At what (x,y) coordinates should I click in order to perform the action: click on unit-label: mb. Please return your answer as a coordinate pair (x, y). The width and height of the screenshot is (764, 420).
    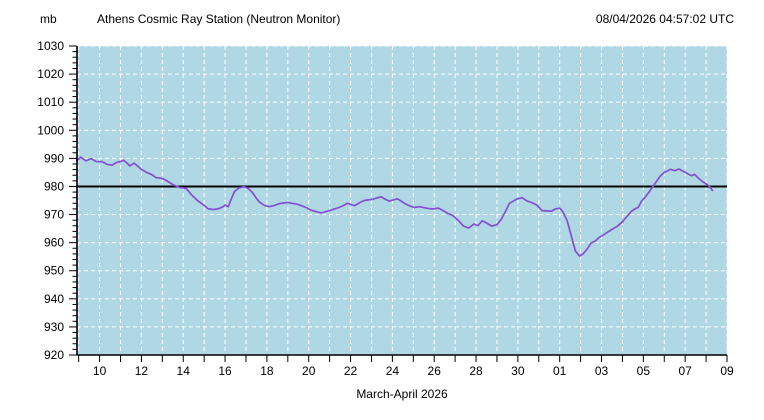
    Looking at the image, I should click on (48, 19).